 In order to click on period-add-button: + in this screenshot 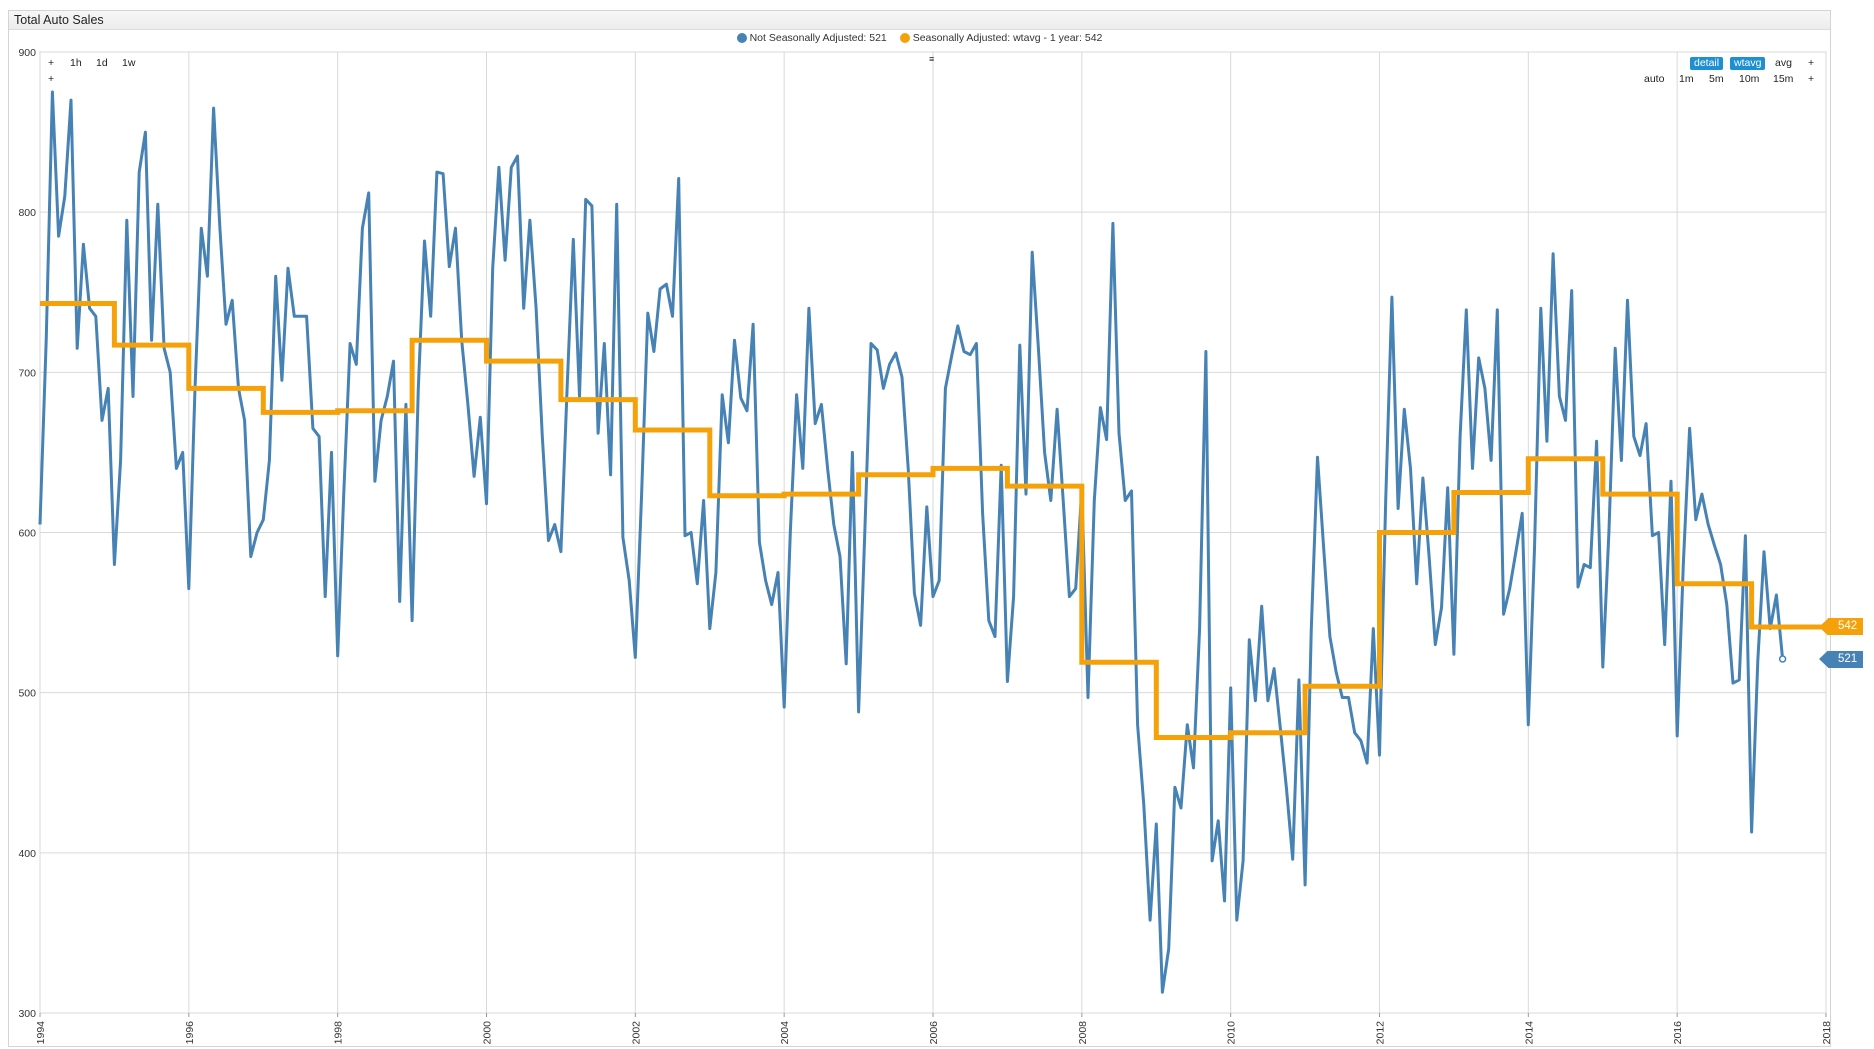, I will do `click(1811, 79)`.